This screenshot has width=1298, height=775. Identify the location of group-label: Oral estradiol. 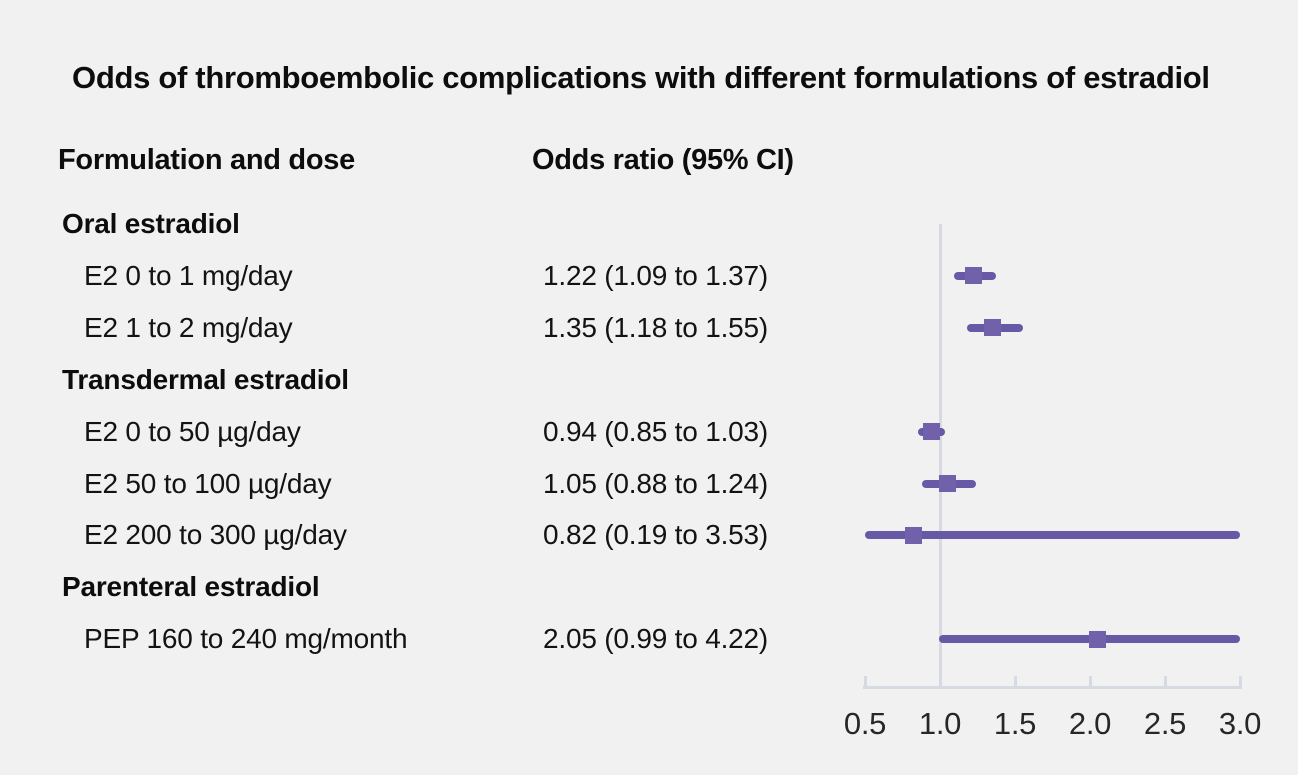
(151, 223).